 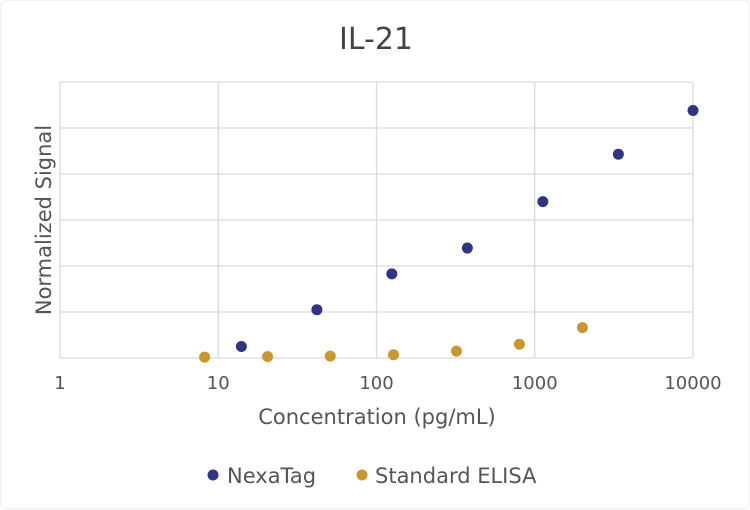 I want to click on legend: NexaTag Standard ELISA, so click(x=372, y=476).